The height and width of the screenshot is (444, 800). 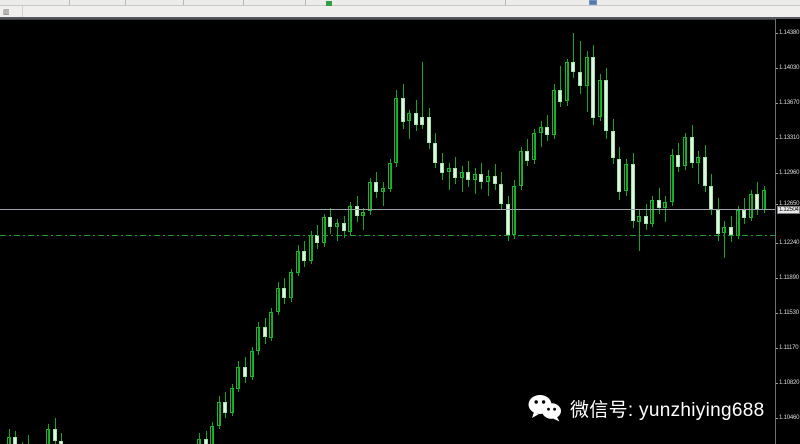 What do you see at coordinates (593, 2) in the screenshot?
I see `scroll-marker` at bounding box center [593, 2].